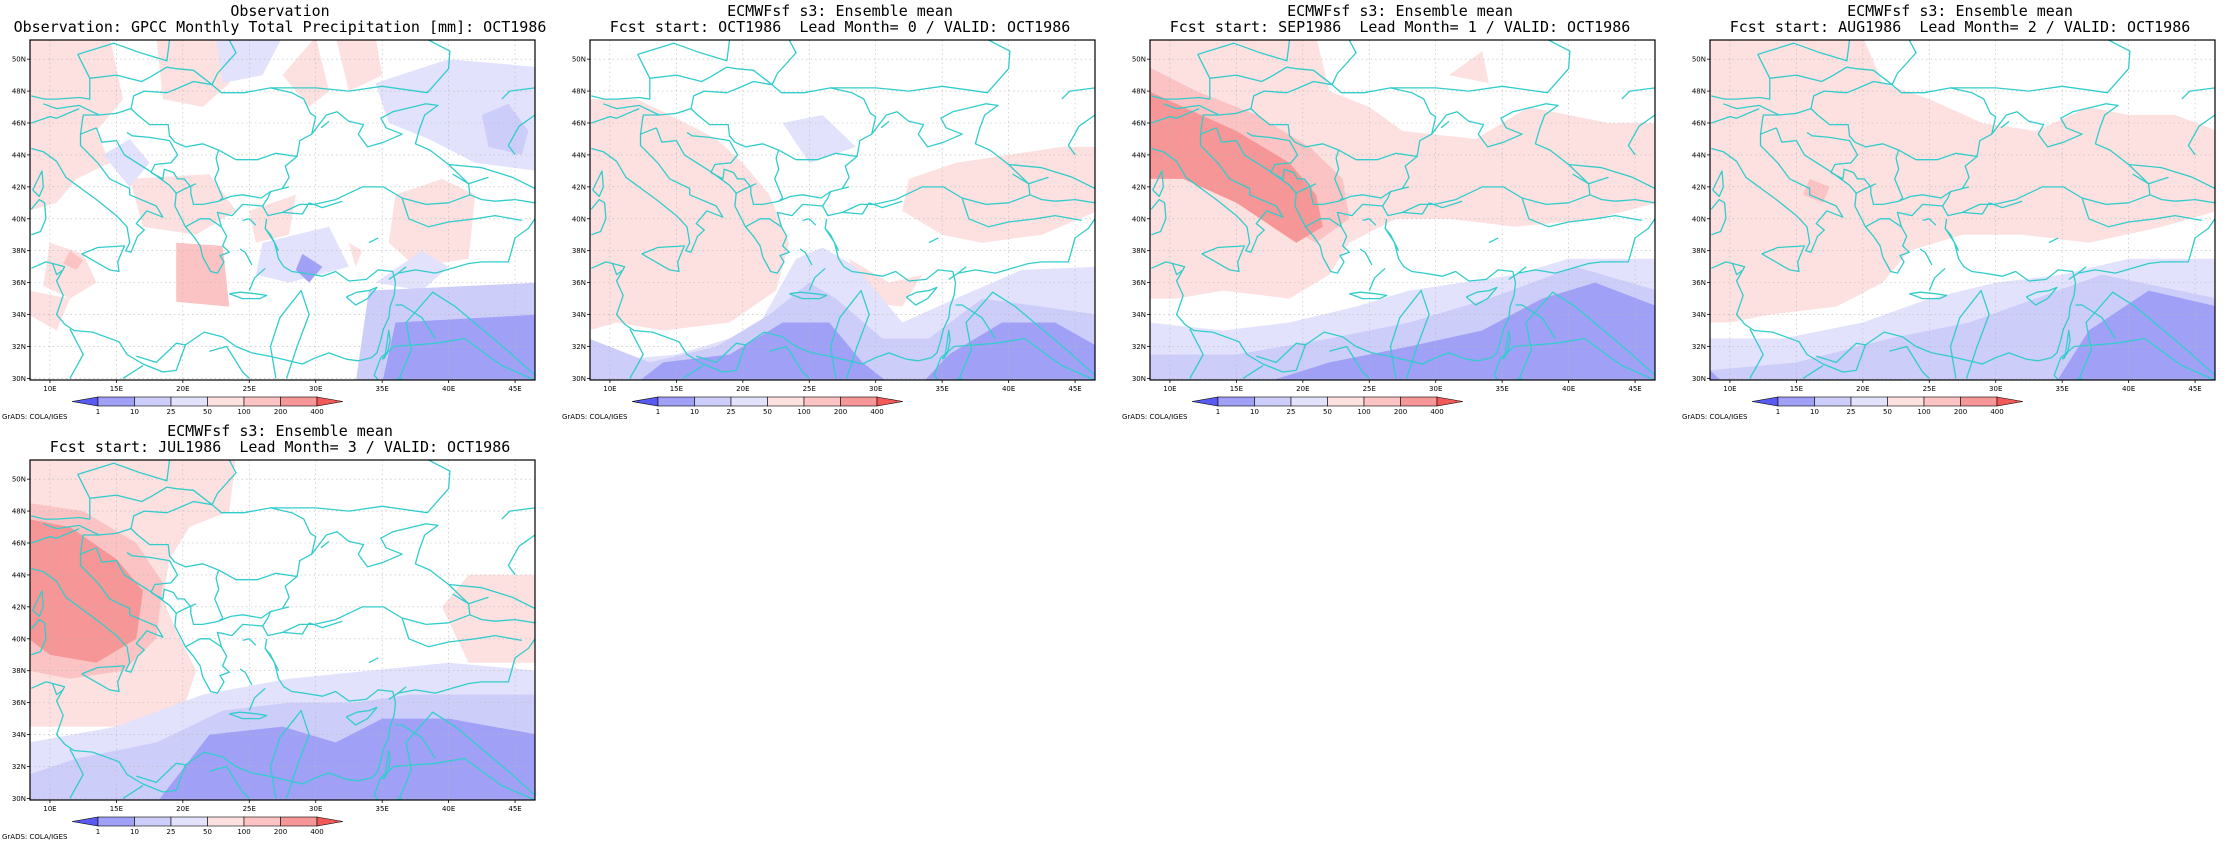  What do you see at coordinates (280, 11) in the screenshot?
I see `panel-title-line1: Observation` at bounding box center [280, 11].